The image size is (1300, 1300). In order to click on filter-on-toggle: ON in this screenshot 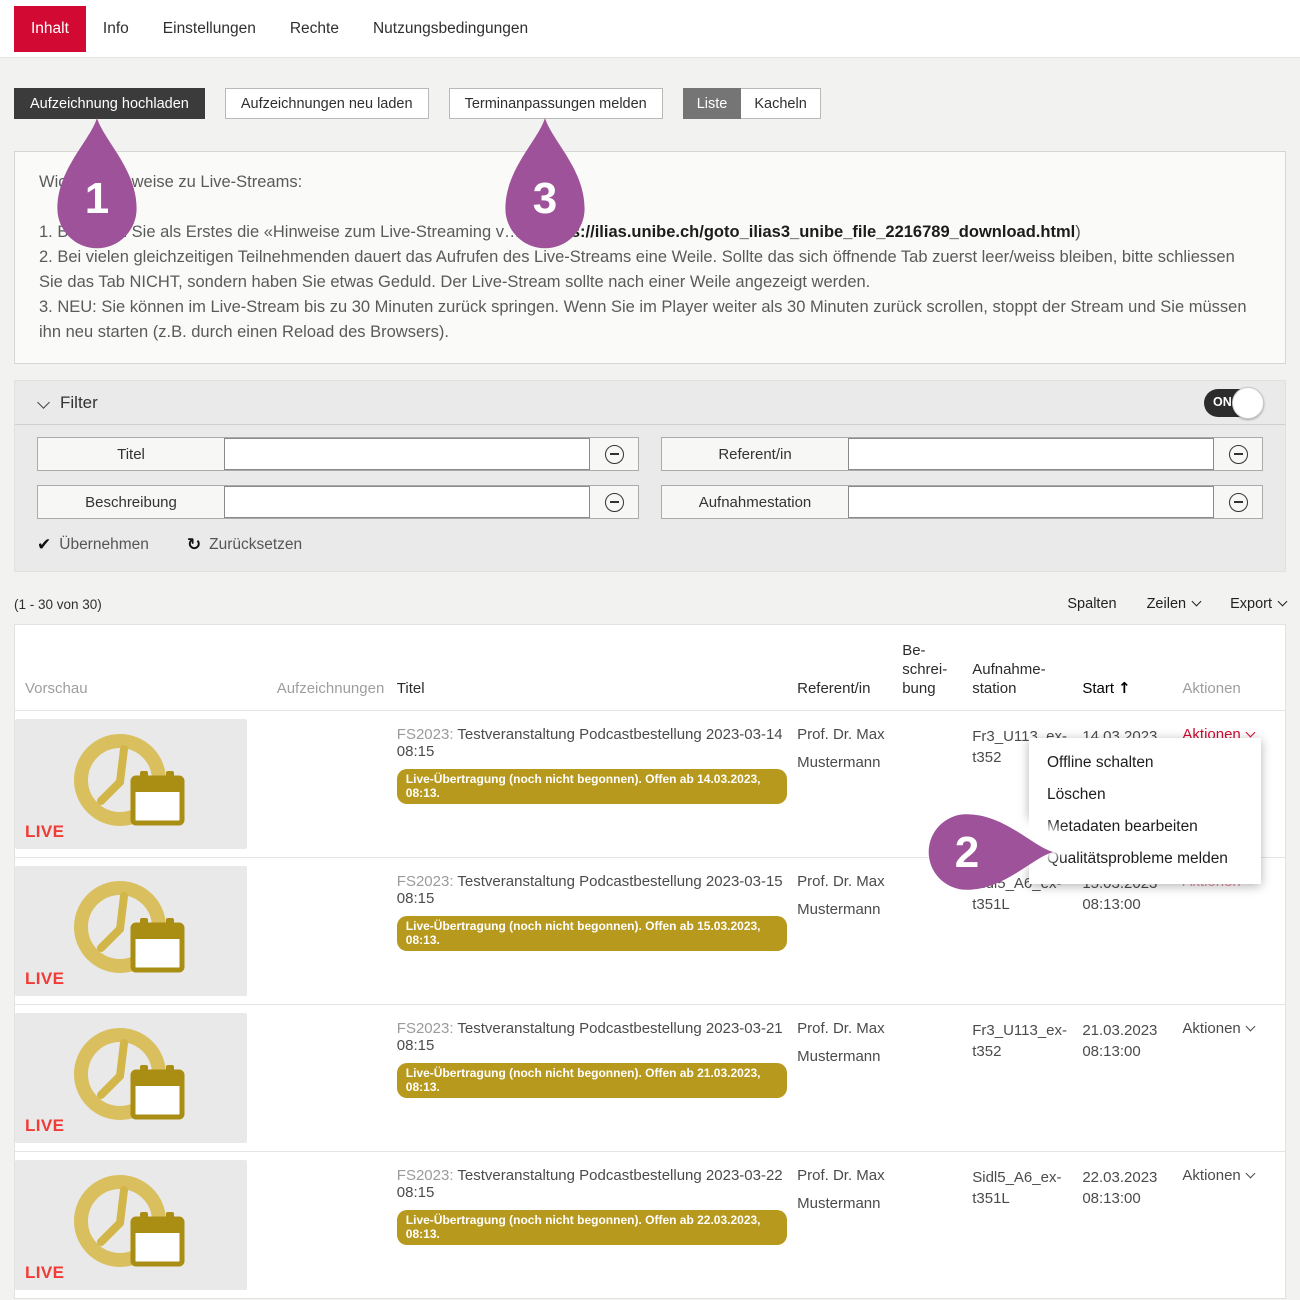, I will do `click(1234, 402)`.